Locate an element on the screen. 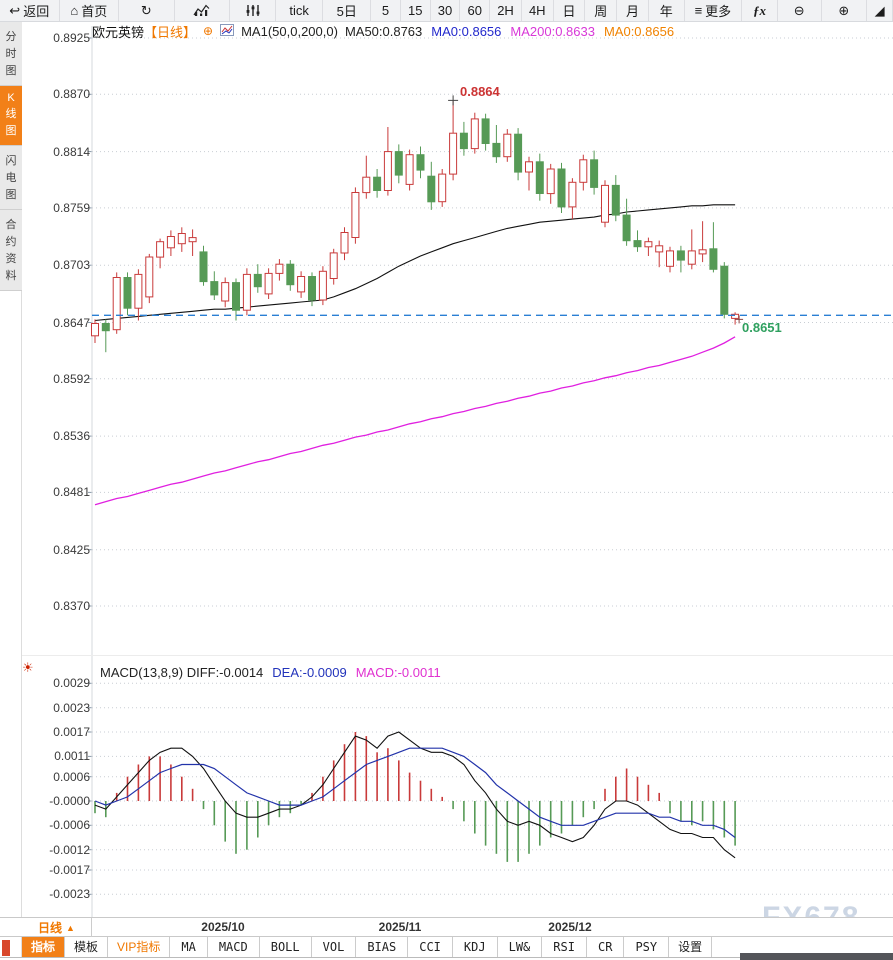 The image size is (893, 960). main-y-tick: 0.8481 is located at coordinates (71, 492).